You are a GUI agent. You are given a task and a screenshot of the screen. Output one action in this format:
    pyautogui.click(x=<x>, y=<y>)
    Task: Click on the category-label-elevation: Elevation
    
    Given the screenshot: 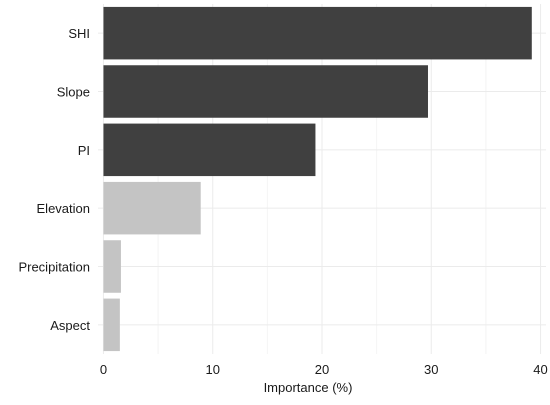 What is the action you would take?
    pyautogui.click(x=63, y=208)
    